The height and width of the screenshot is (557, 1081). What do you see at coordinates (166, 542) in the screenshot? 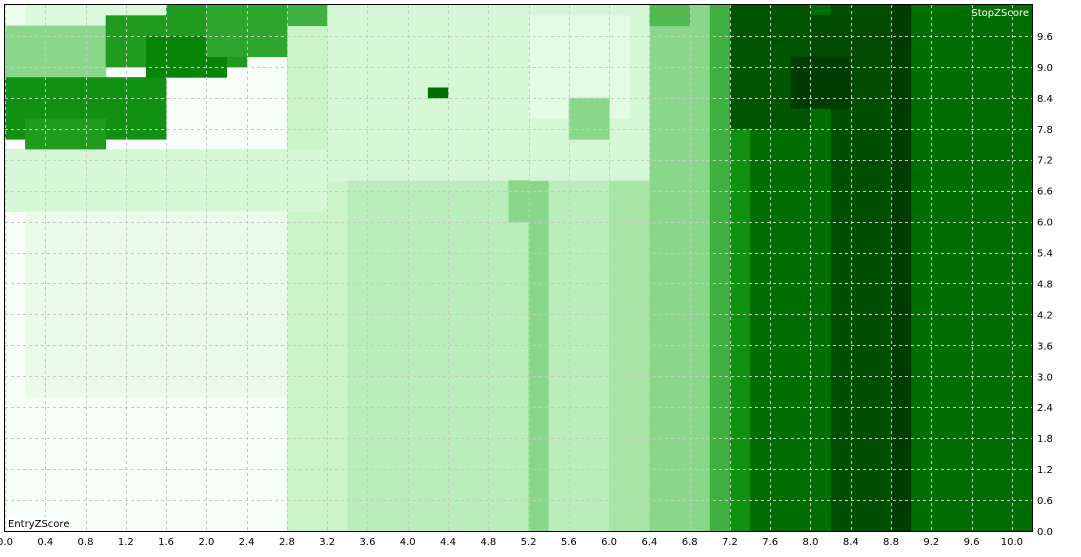
I see `x-tick-label: 1.6` at bounding box center [166, 542].